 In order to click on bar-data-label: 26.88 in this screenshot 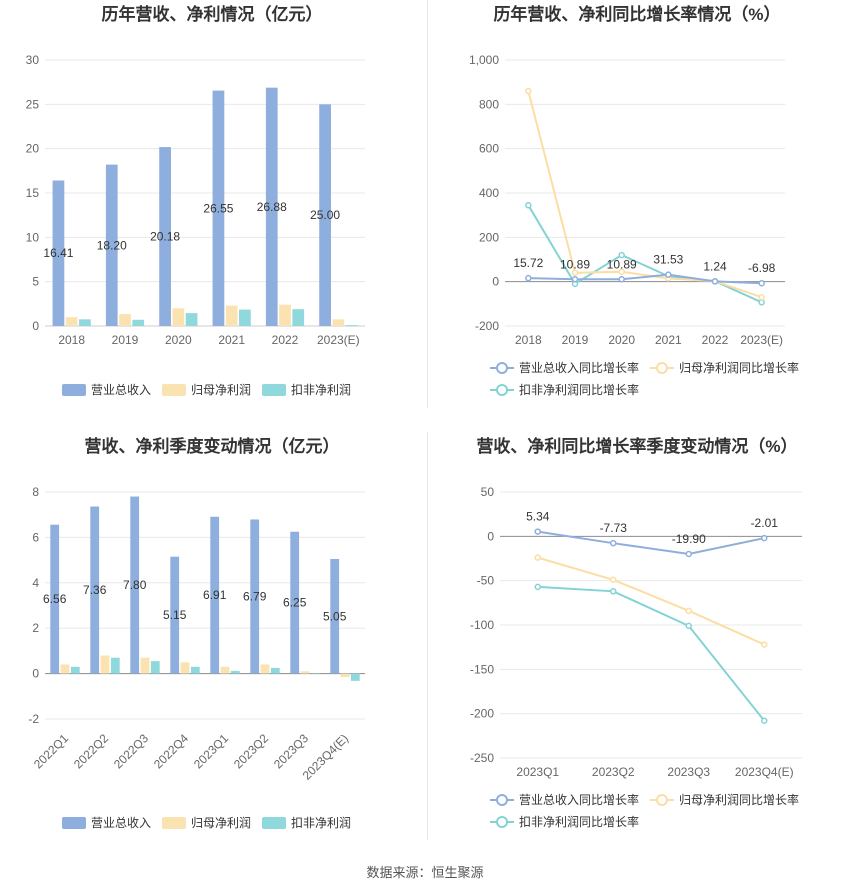, I will do `click(272, 207)`.